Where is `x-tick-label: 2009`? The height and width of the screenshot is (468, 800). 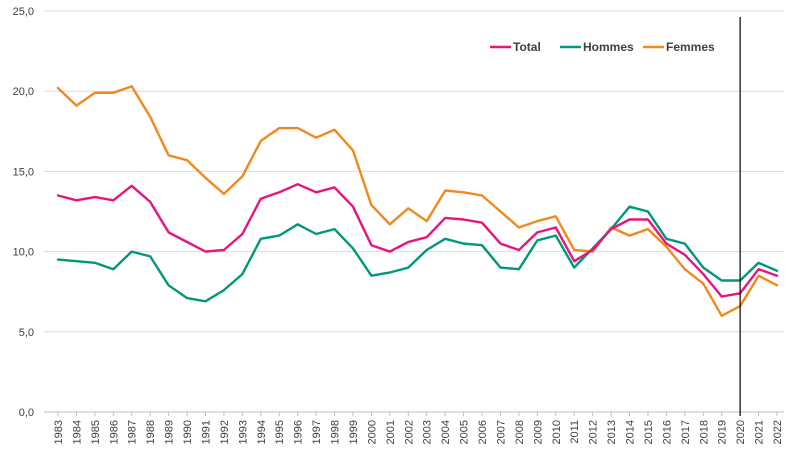 x-tick-label: 2009 is located at coordinates (538, 432).